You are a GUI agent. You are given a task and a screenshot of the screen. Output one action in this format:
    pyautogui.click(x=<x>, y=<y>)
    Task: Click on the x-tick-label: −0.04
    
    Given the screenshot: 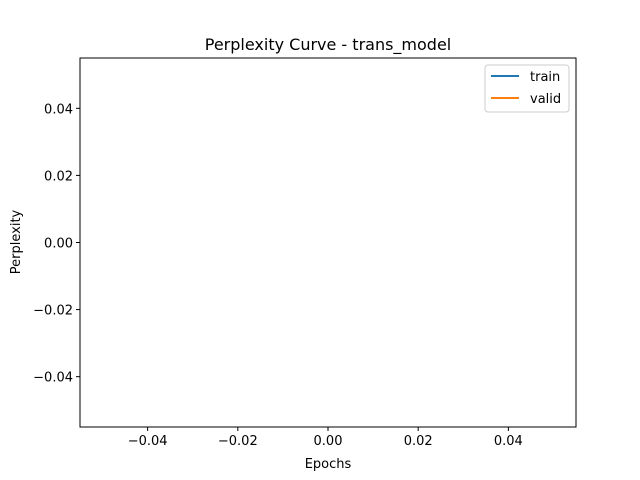 What is the action you would take?
    pyautogui.click(x=148, y=441)
    